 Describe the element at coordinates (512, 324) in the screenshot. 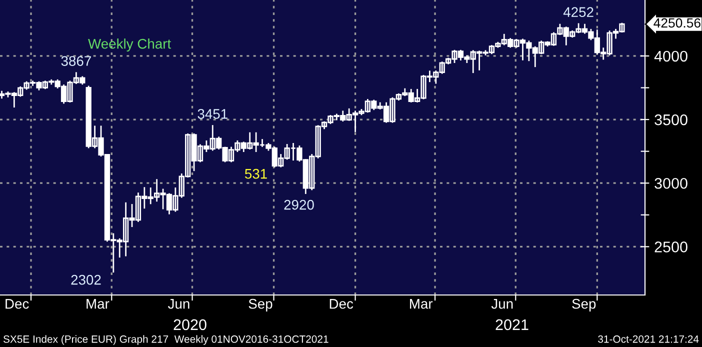

I see `text: 2021` at that location.